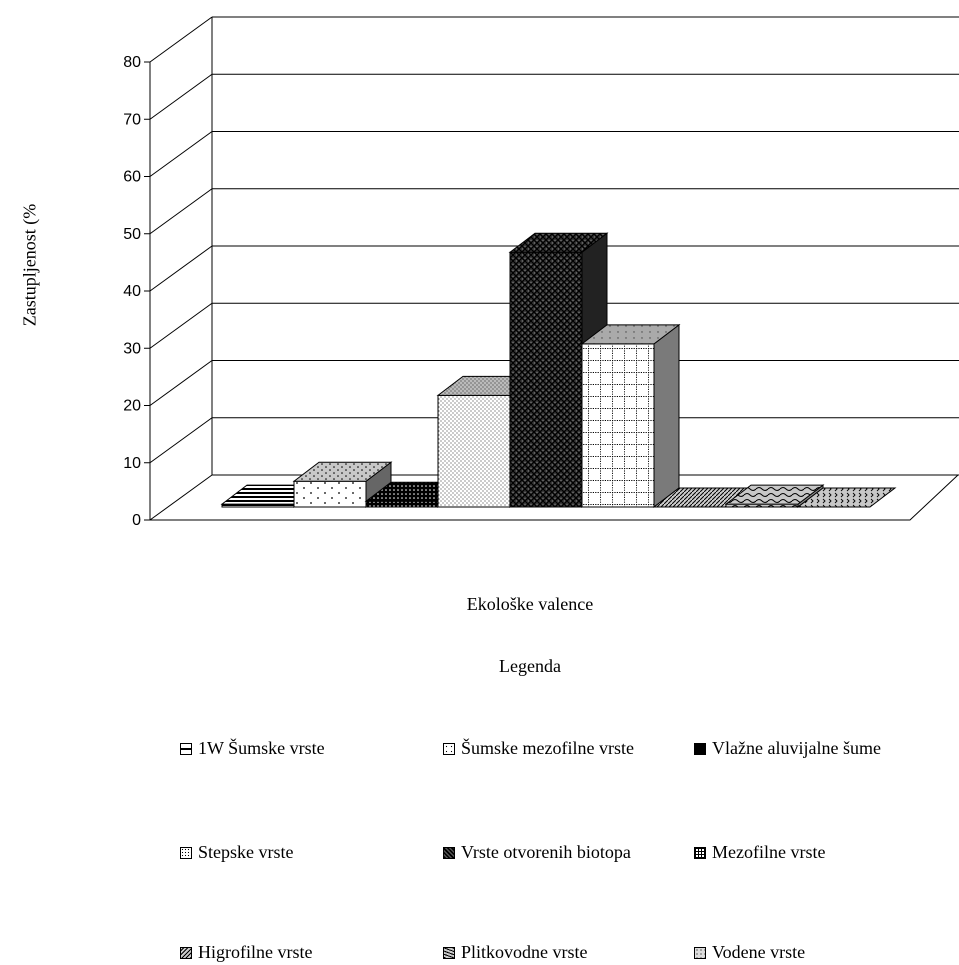  What do you see at coordinates (769, 852) in the screenshot?
I see `legend-label: Mezofilne vrste` at bounding box center [769, 852].